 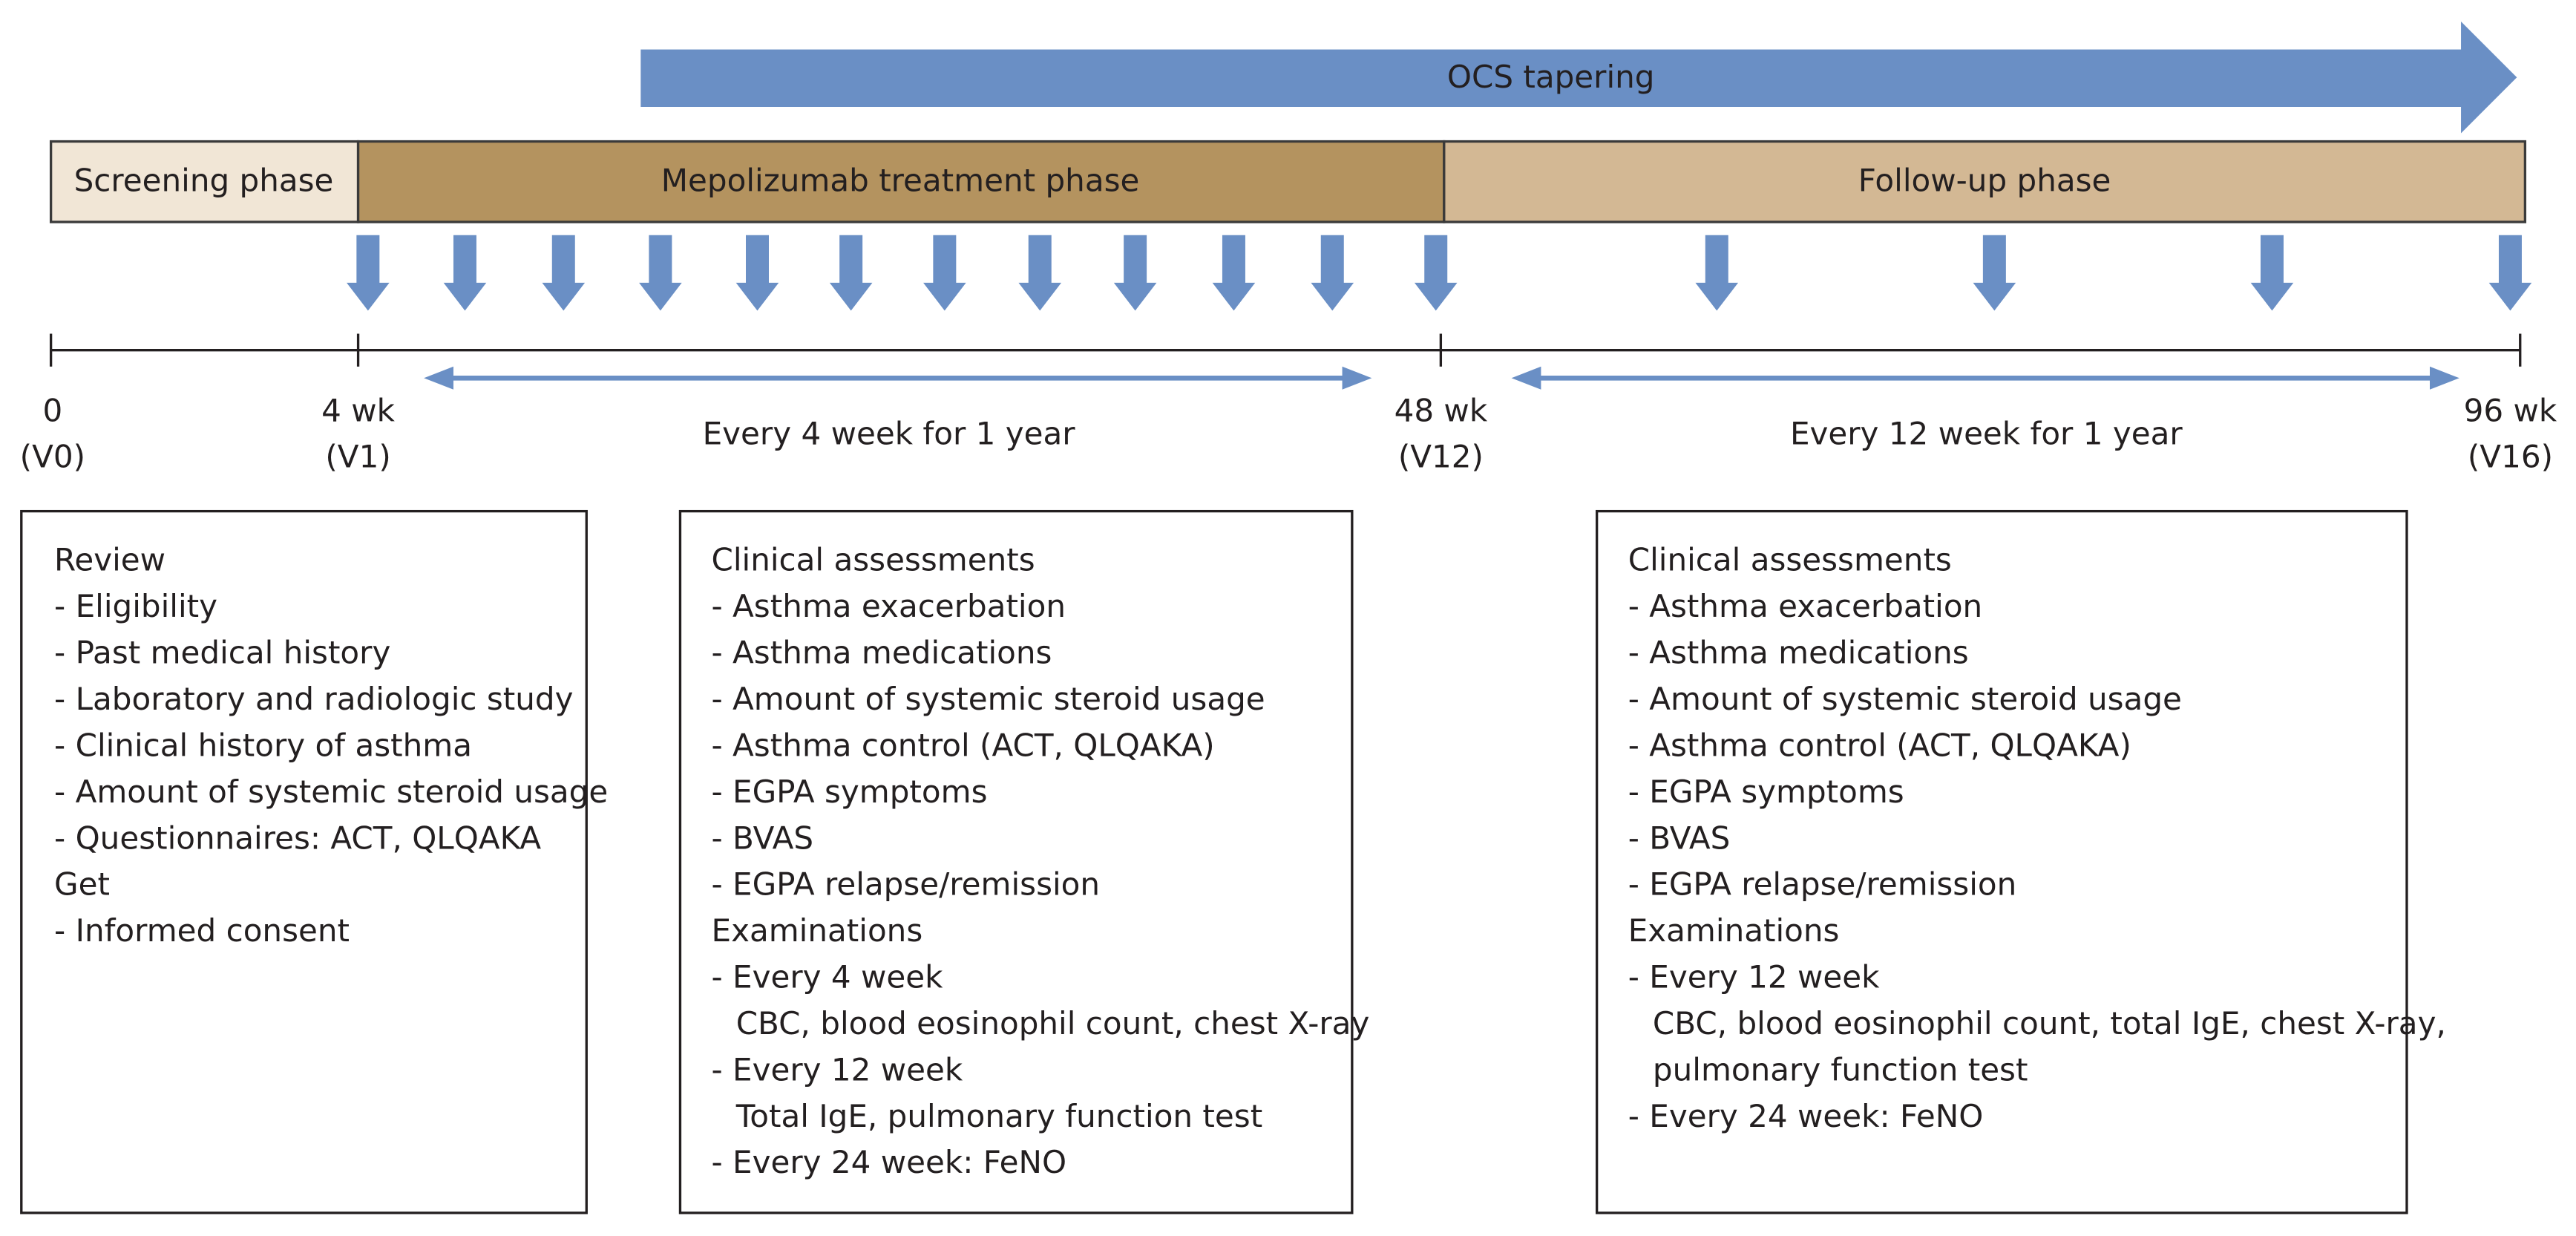 What do you see at coordinates (222, 653) in the screenshot?
I see `box-line: - Past medical history` at bounding box center [222, 653].